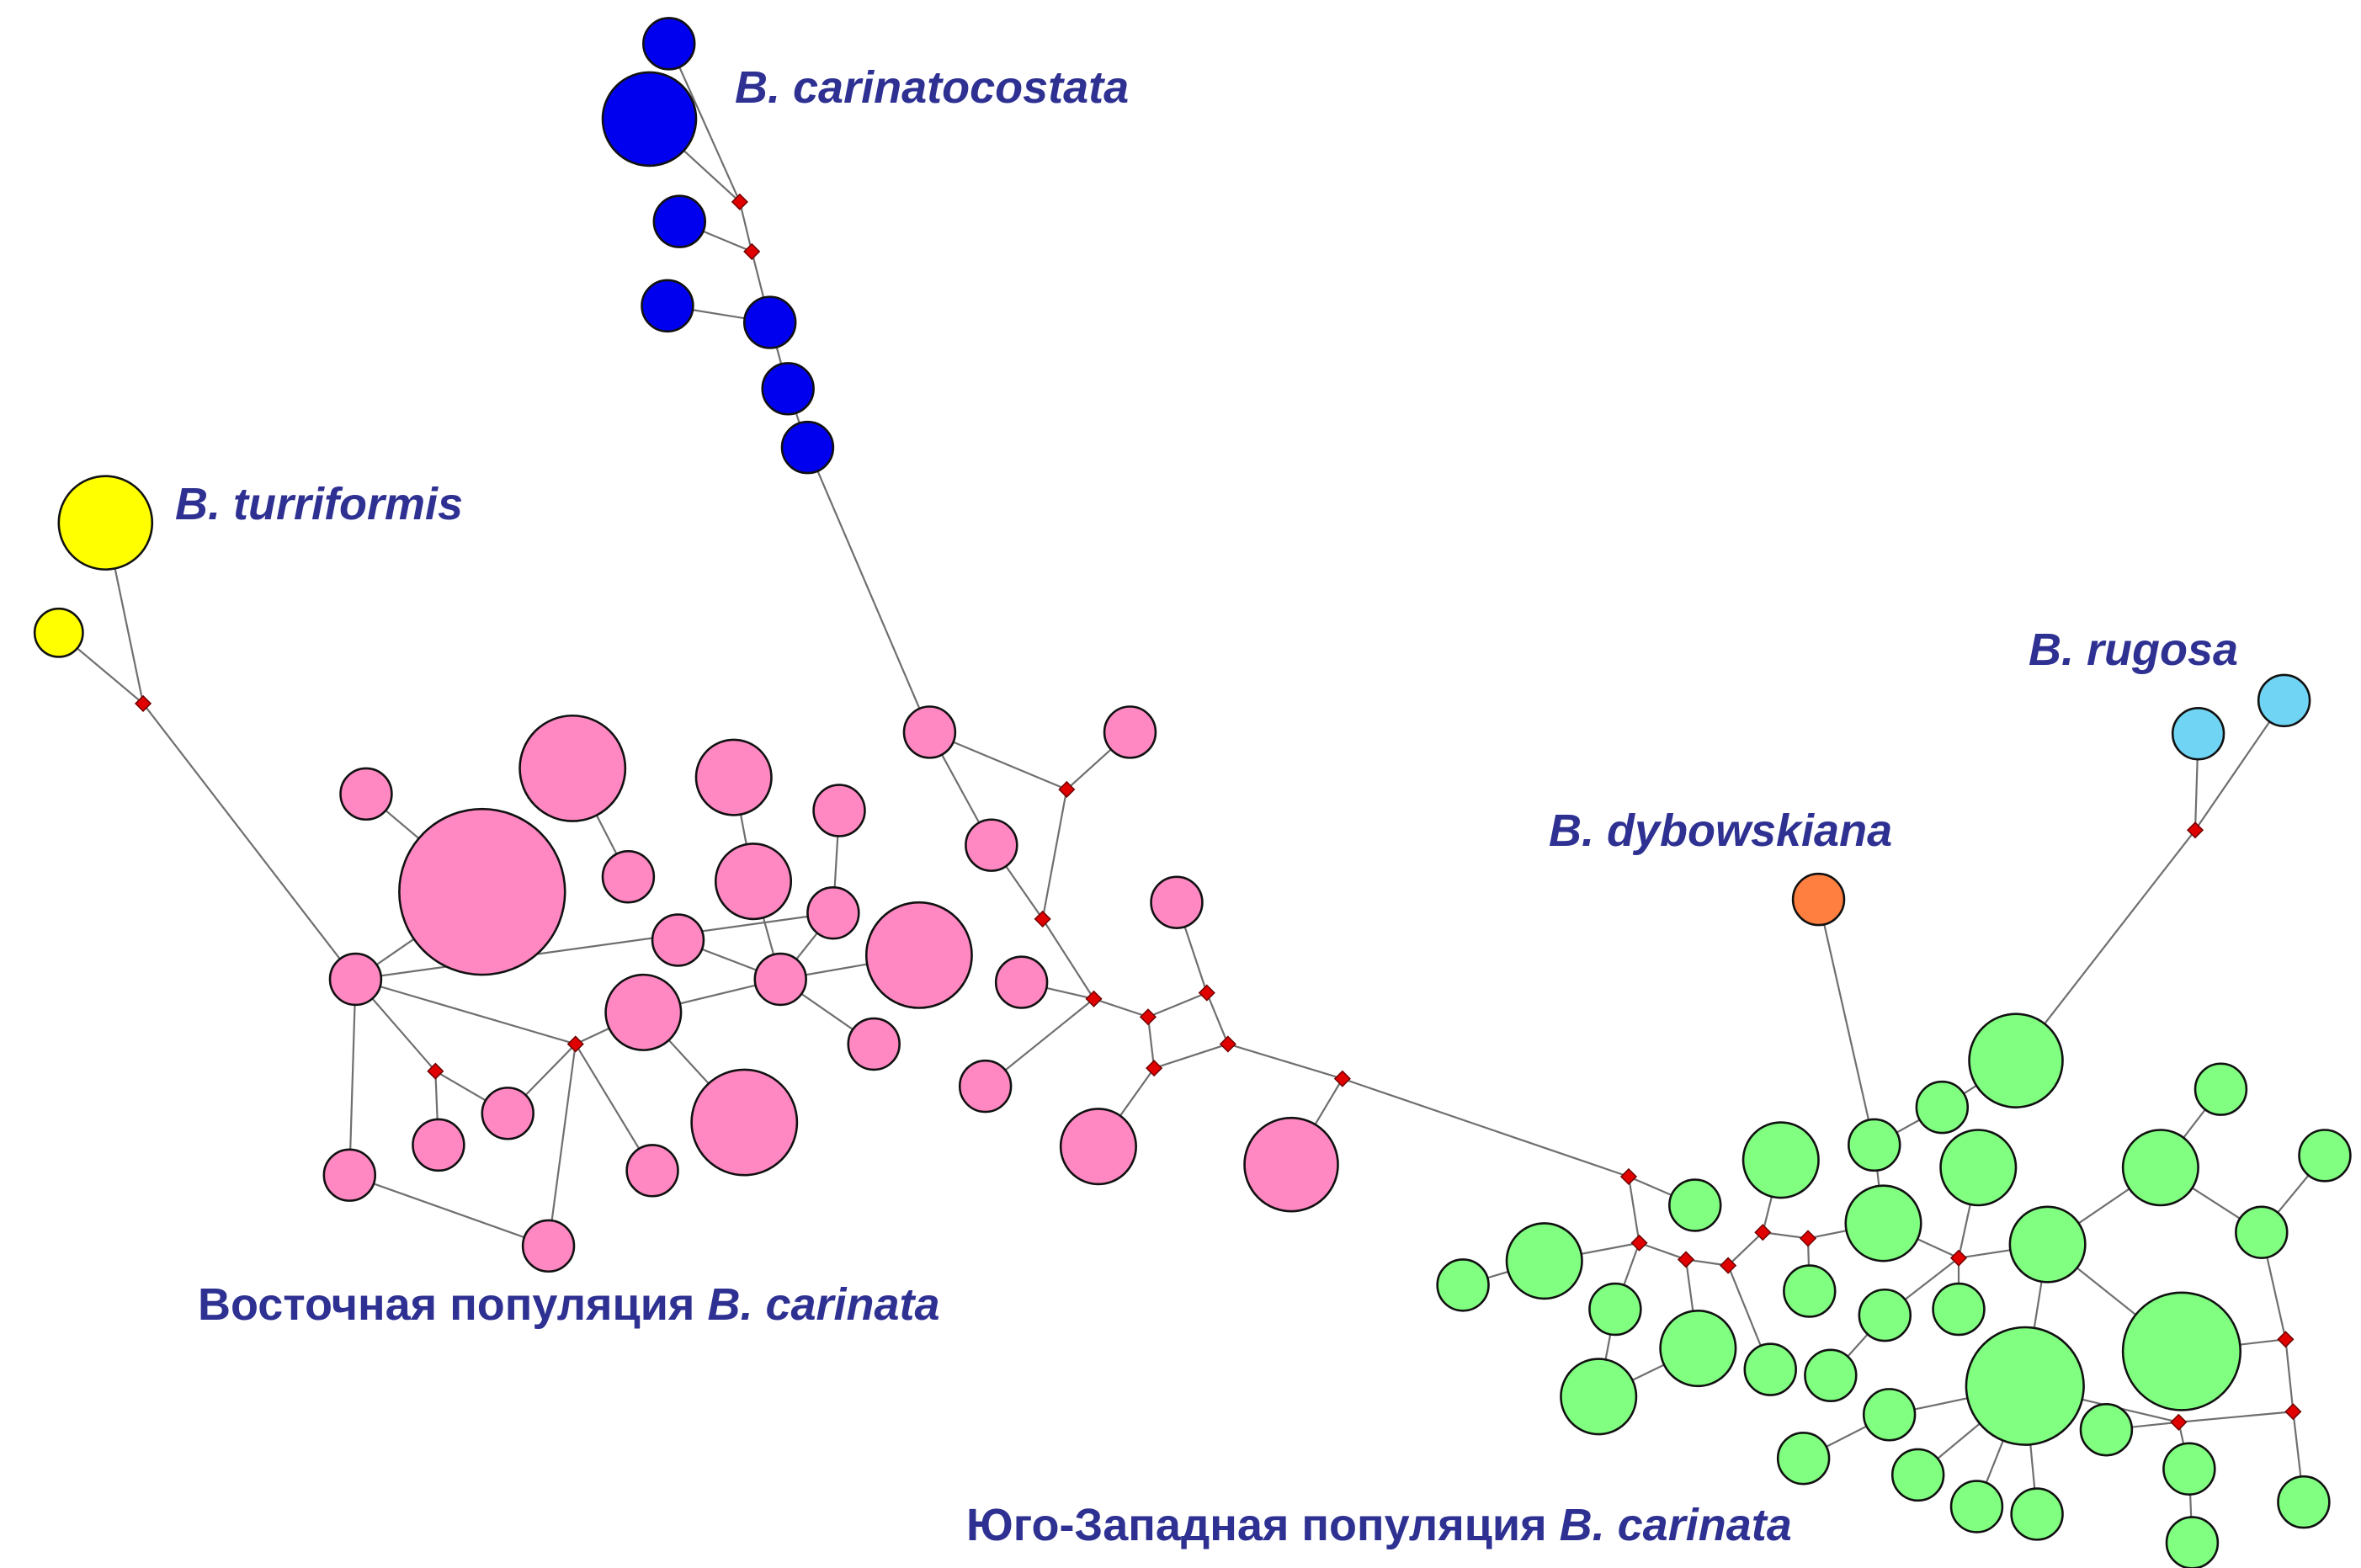 The height and width of the screenshot is (1568, 2361). Describe the element at coordinates (452, 1304) in the screenshot. I see `label-eastern-prefix: Восточная популяция` at that location.